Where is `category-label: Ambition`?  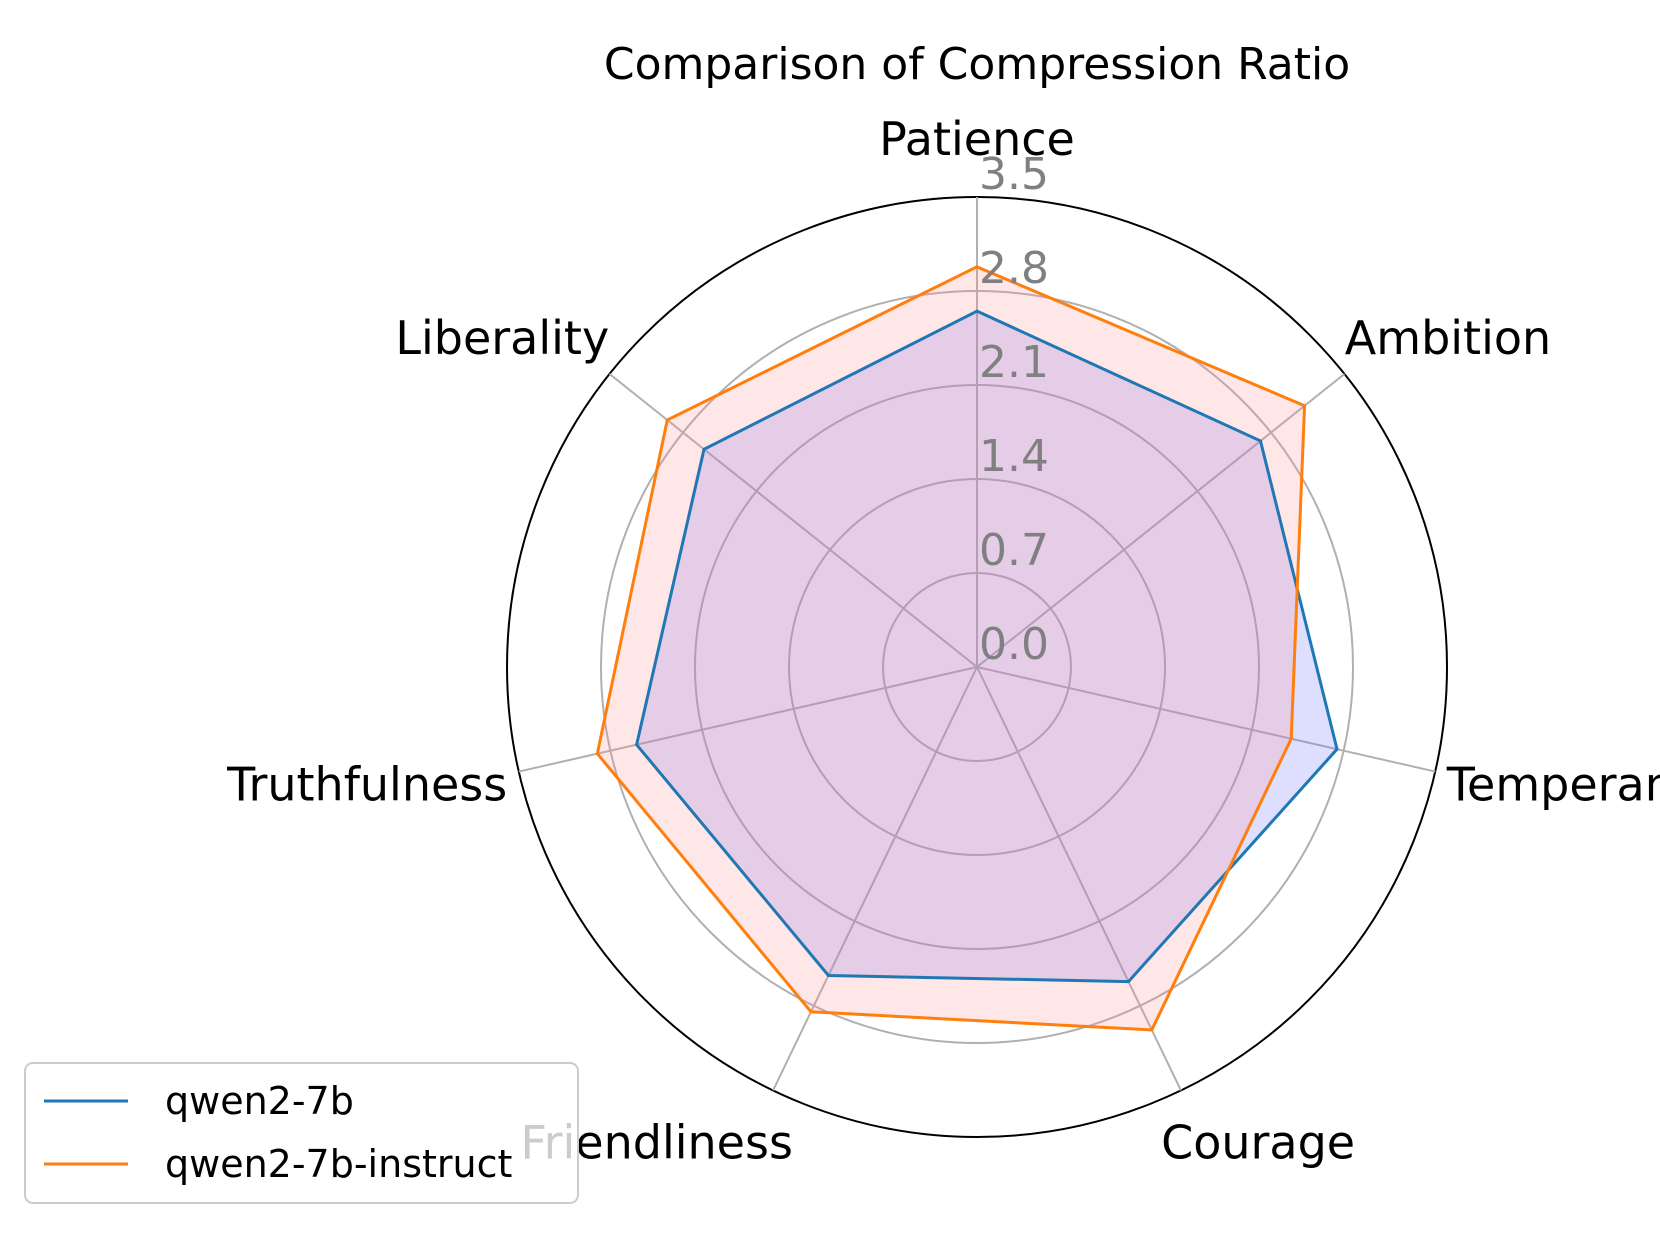 category-label: Ambition is located at coordinates (1448, 338).